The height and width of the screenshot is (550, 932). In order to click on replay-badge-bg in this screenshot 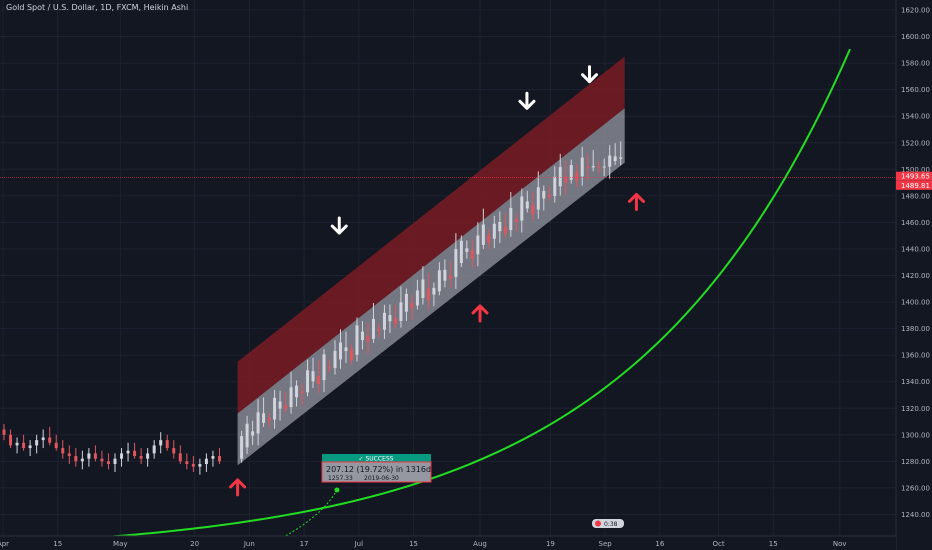, I will do `click(608, 523)`.